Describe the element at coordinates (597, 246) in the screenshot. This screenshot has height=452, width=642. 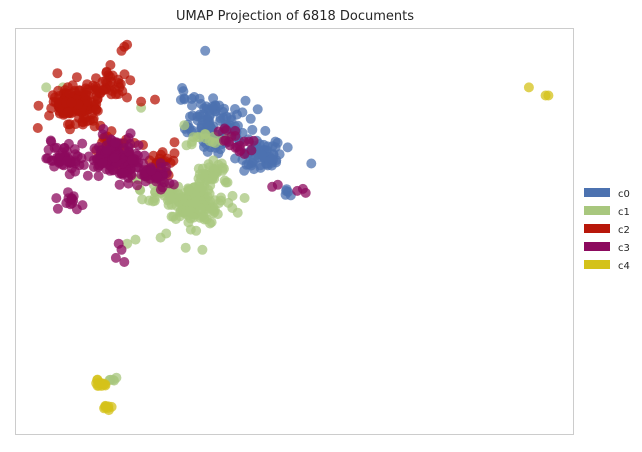
I see `legend-swatch-c3` at that location.